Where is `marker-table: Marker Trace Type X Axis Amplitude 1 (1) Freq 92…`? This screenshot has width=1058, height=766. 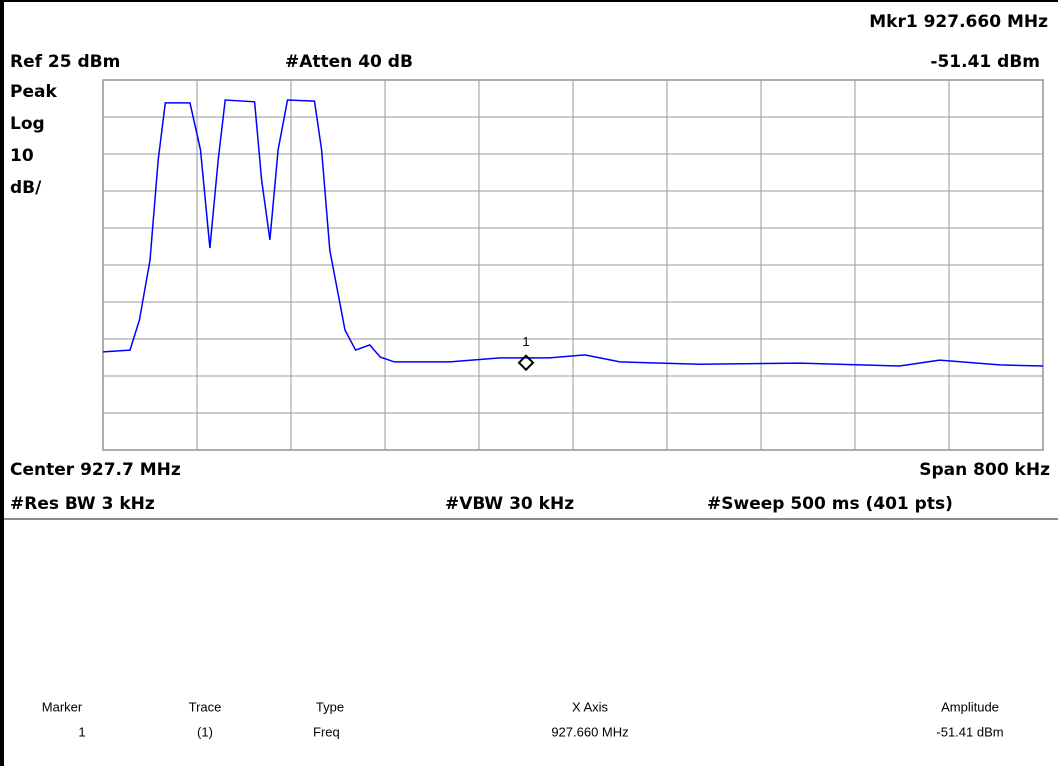
marker-table: Marker Trace Type X Axis Amplitude 1 (1) Freq 92… is located at coordinates (523, 719).